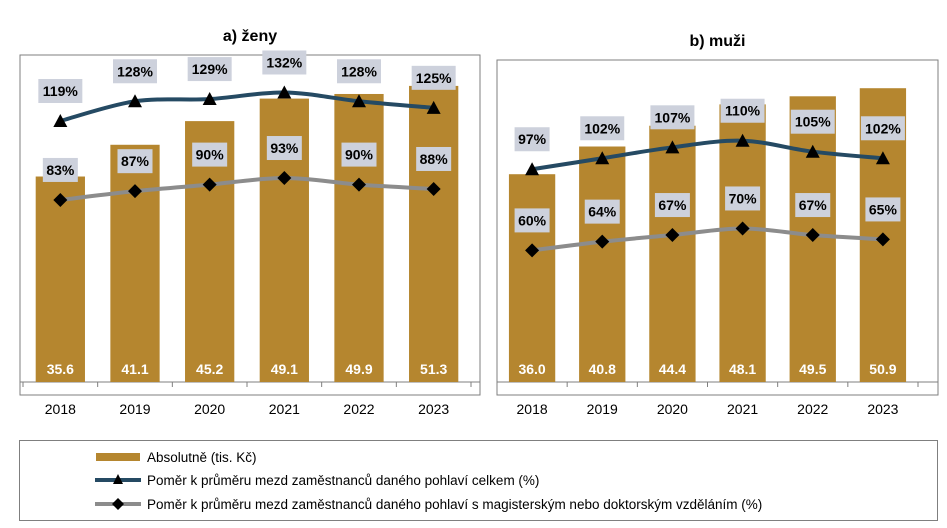 The image size is (947, 528). I want to click on bar-men-2021, so click(742, 243).